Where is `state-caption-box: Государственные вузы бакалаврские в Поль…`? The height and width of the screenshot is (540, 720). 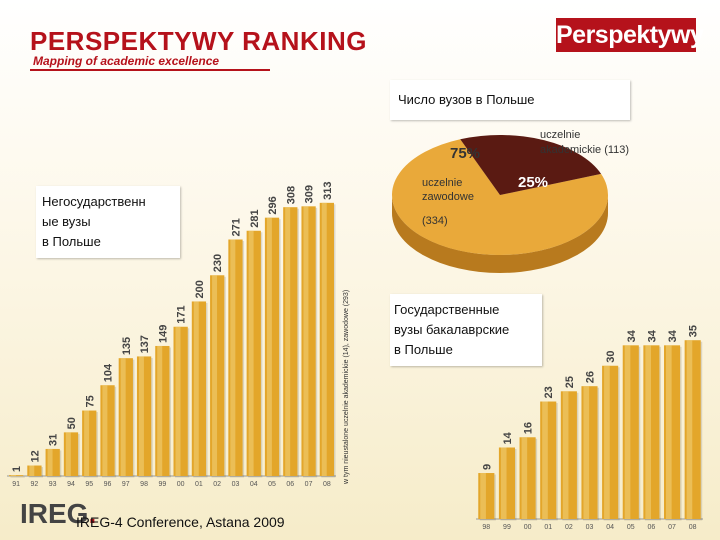 state-caption-box: Государственные вузы бакалаврские в Поль… is located at coordinates (466, 330).